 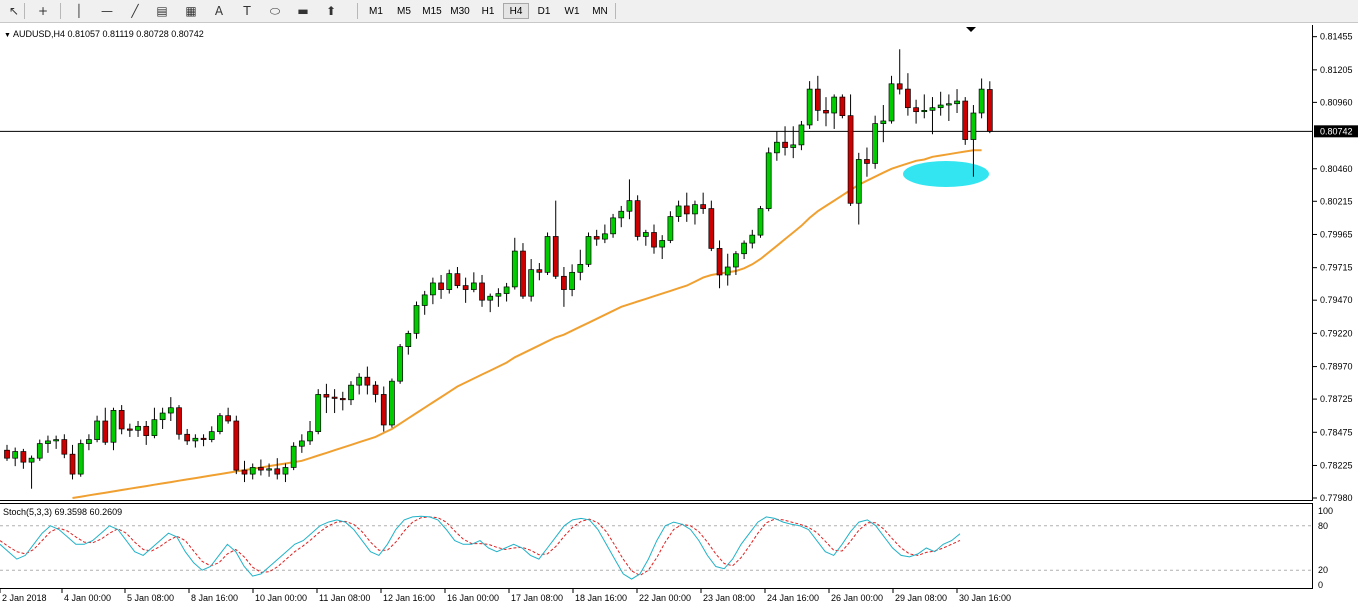 What do you see at coordinates (247, 11) in the screenshot?
I see `text-label-icon: T` at bounding box center [247, 11].